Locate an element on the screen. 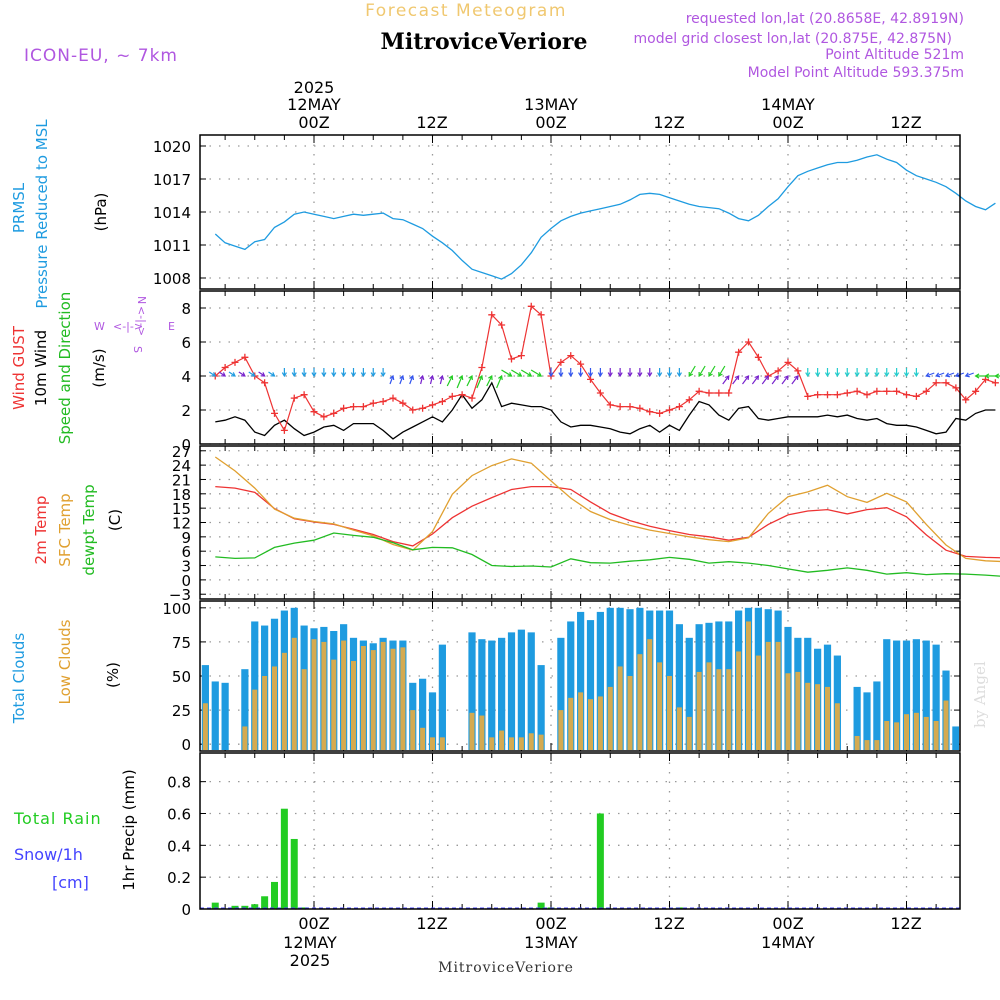 The height and width of the screenshot is (1000, 1000). y-tick-label: 12 is located at coordinates (181, 524).